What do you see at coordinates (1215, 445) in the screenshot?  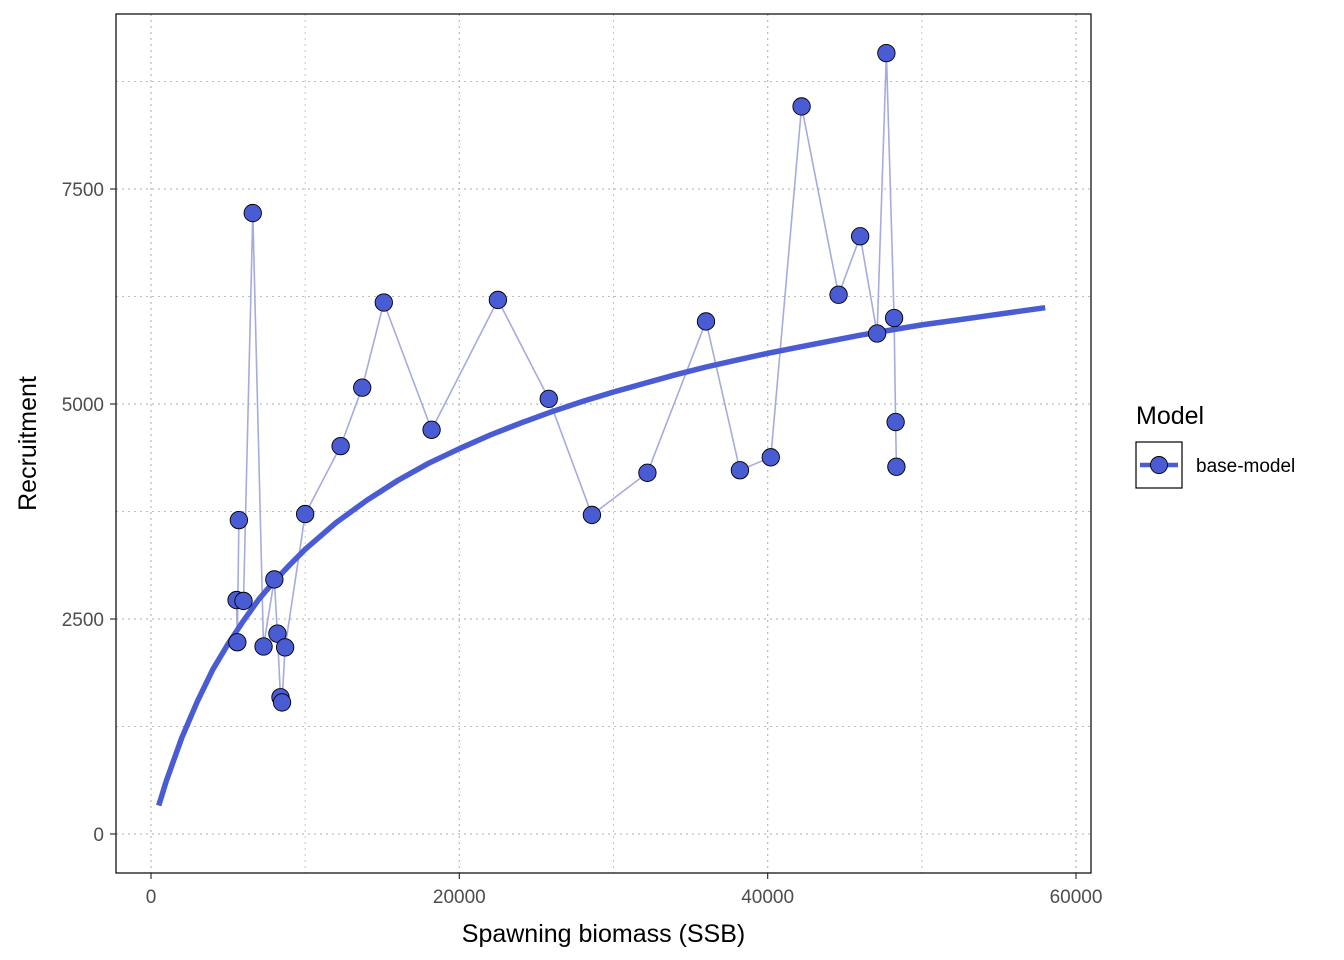 I see `legend: Model base-model` at bounding box center [1215, 445].